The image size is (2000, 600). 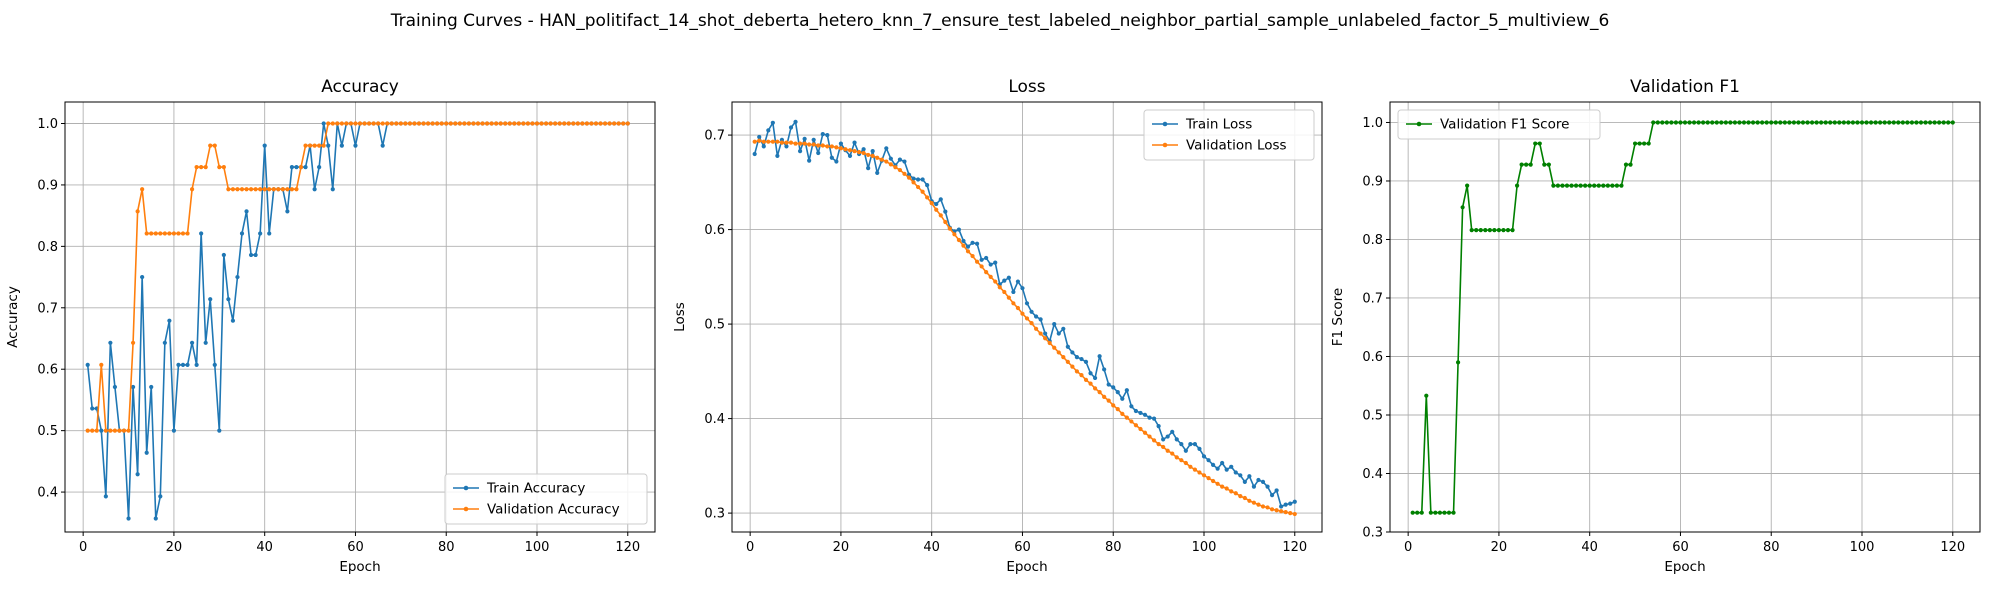 What do you see at coordinates (174, 547) in the screenshot?
I see `accuracy-xtick-label: 20` at bounding box center [174, 547].